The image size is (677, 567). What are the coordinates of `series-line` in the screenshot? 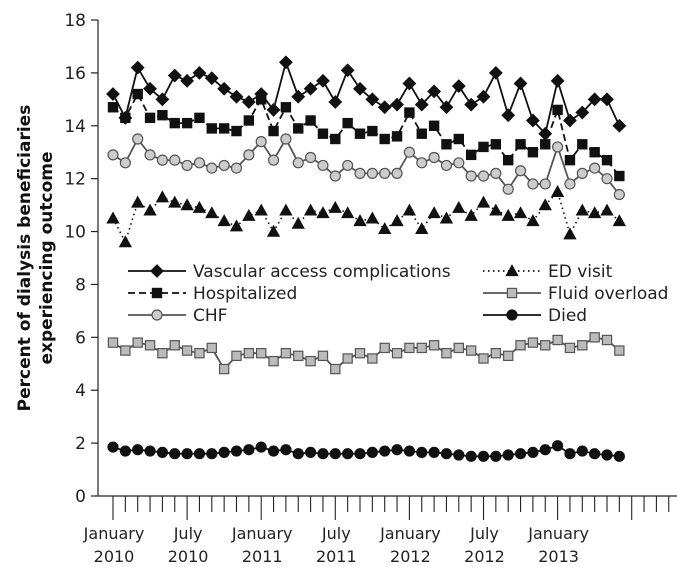 It's located at (366, 217).